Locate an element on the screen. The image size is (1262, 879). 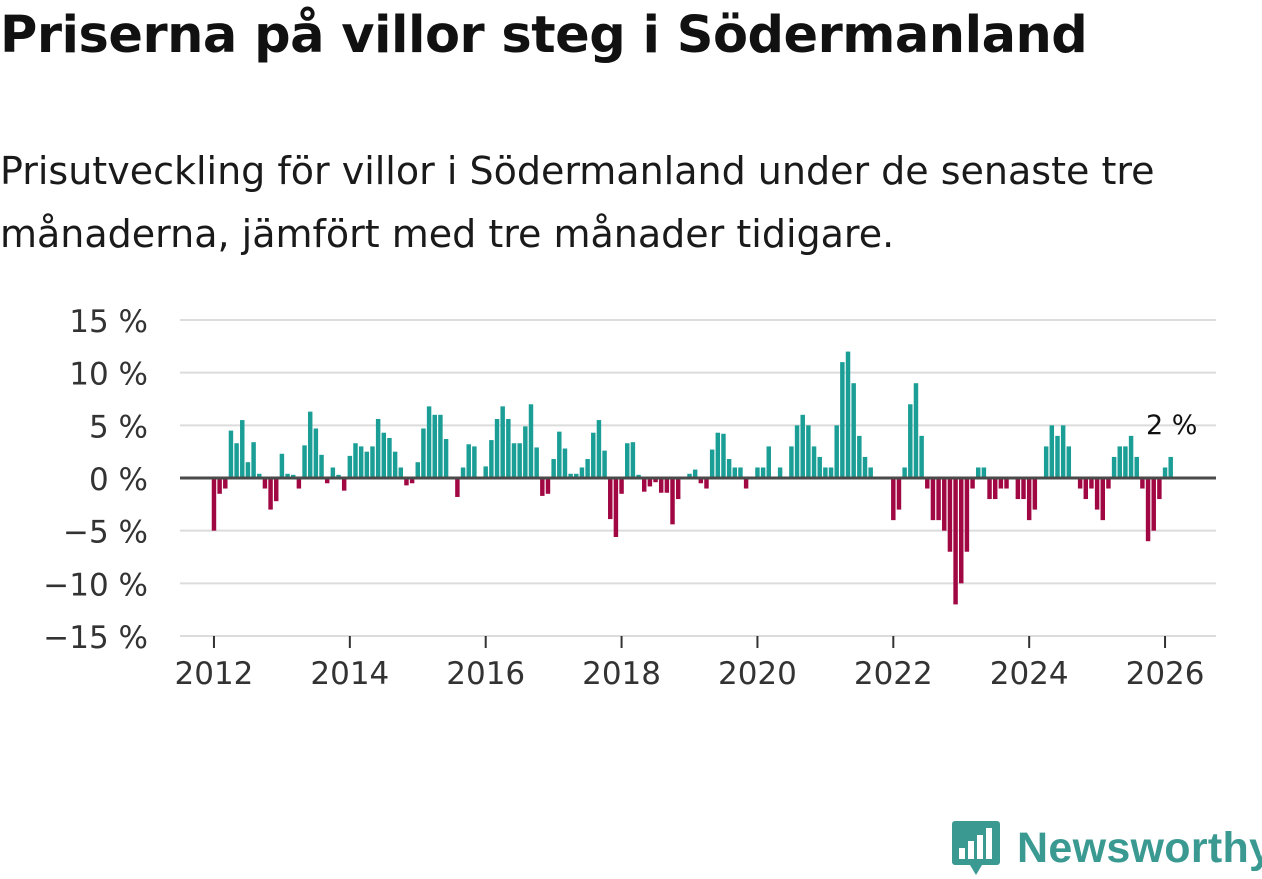
x-tick-label: 2016 is located at coordinates (485, 674).